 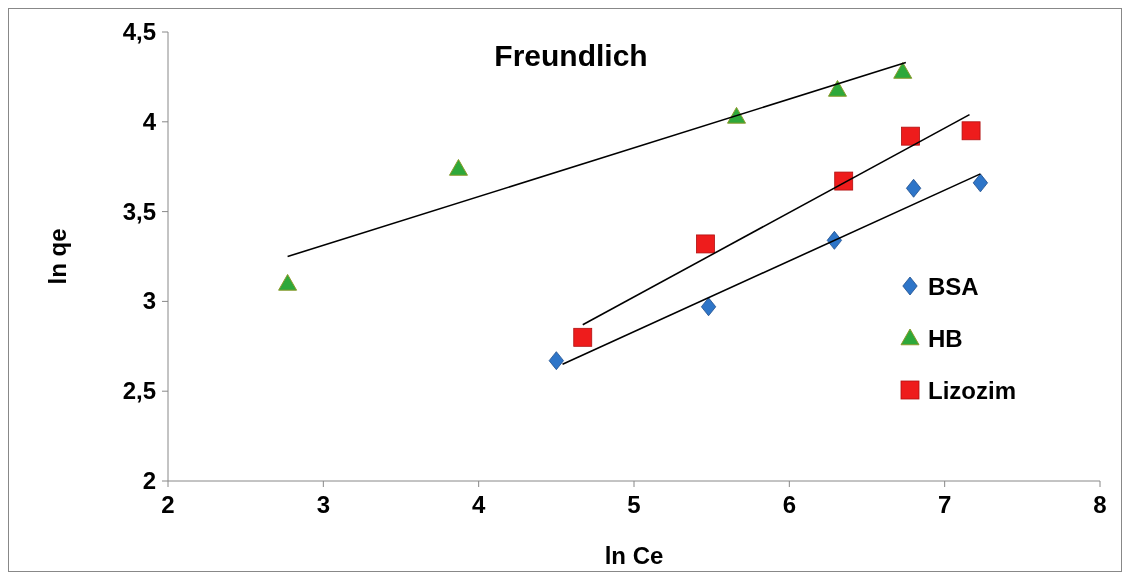 I want to click on x-tick-label: 2, so click(x=168, y=504).